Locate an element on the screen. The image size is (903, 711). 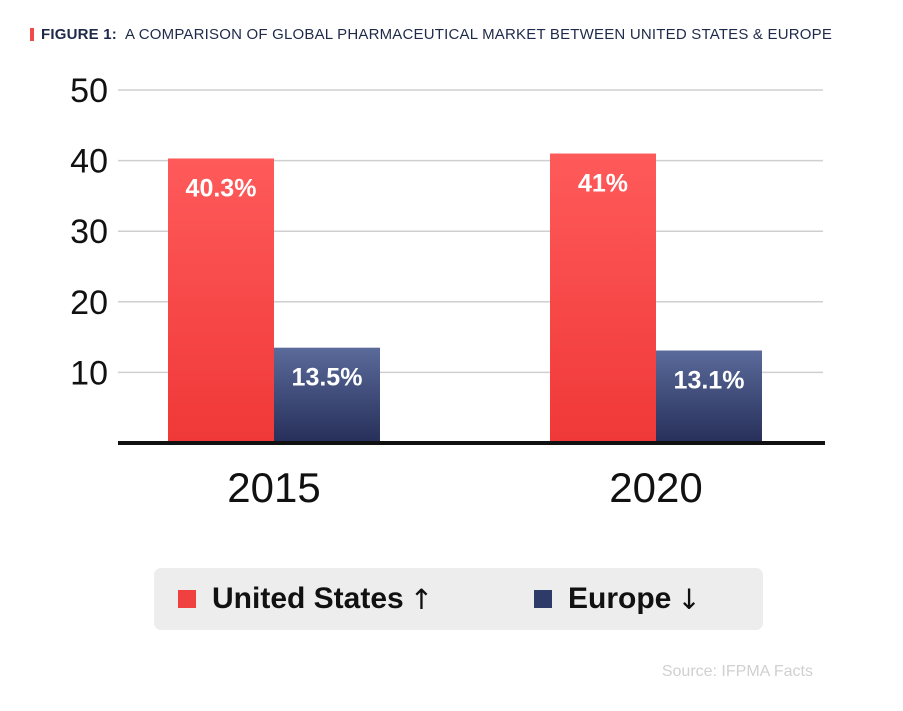
arrow-up-icon: ↑ is located at coordinates (421, 599).